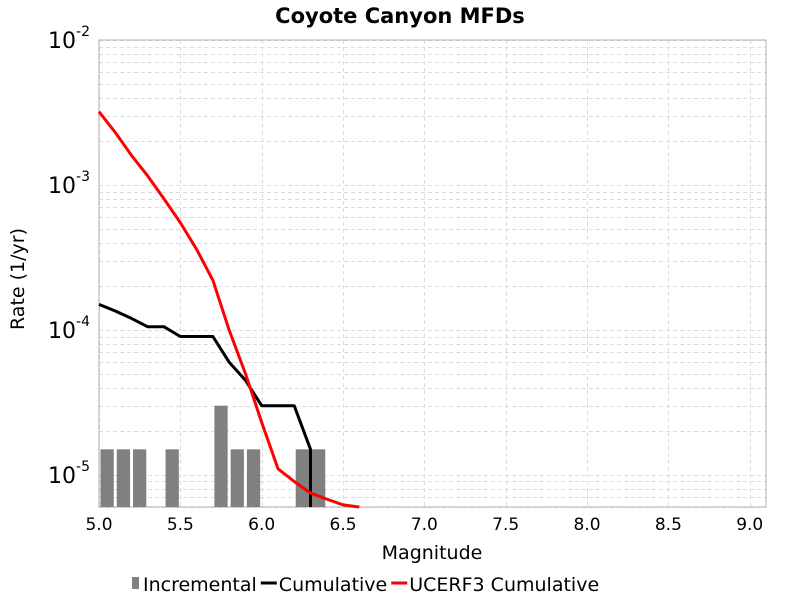 This screenshot has height=600, width=800. What do you see at coordinates (505, 525) in the screenshot?
I see `x-tick-label: 7.5` at bounding box center [505, 525].